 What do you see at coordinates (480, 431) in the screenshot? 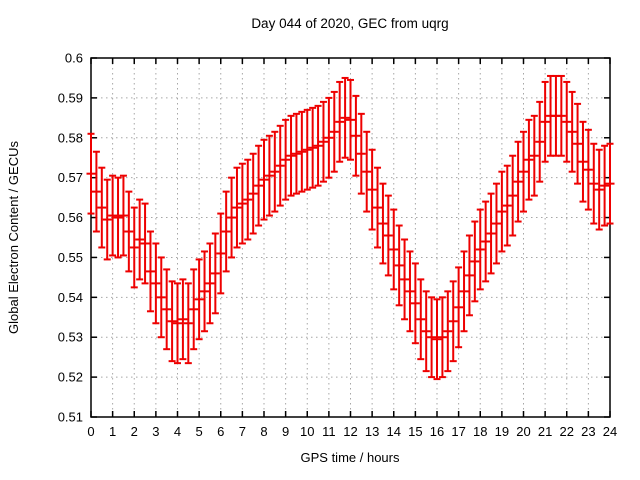
I see `x-tick-label: 18` at bounding box center [480, 431].